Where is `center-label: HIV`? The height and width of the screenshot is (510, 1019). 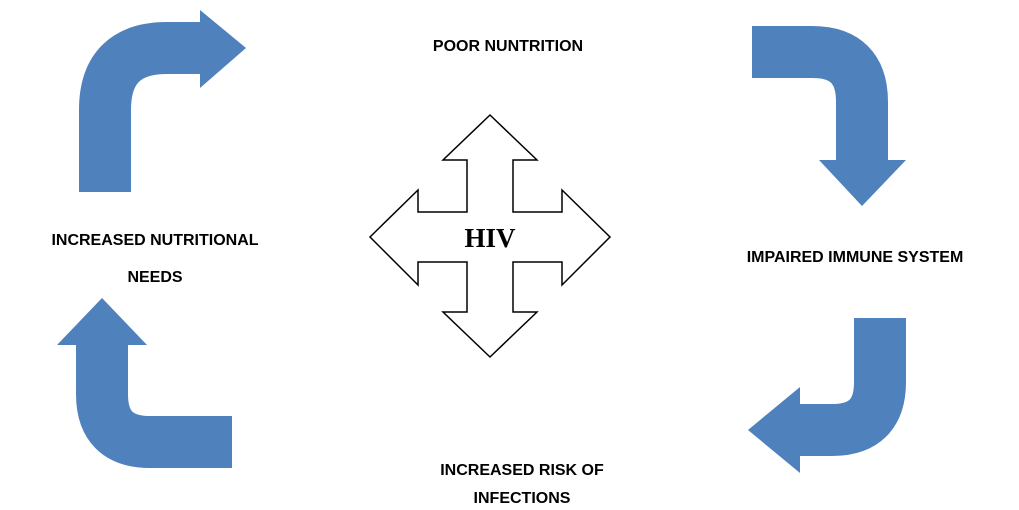 center-label: HIV is located at coordinates (490, 238).